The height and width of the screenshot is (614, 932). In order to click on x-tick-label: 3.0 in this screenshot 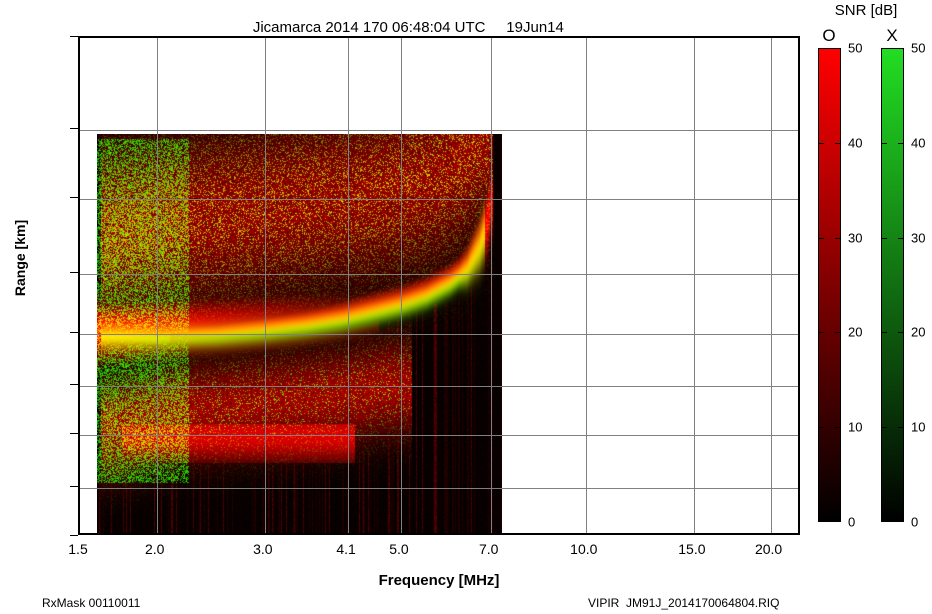, I will do `click(263, 549)`.